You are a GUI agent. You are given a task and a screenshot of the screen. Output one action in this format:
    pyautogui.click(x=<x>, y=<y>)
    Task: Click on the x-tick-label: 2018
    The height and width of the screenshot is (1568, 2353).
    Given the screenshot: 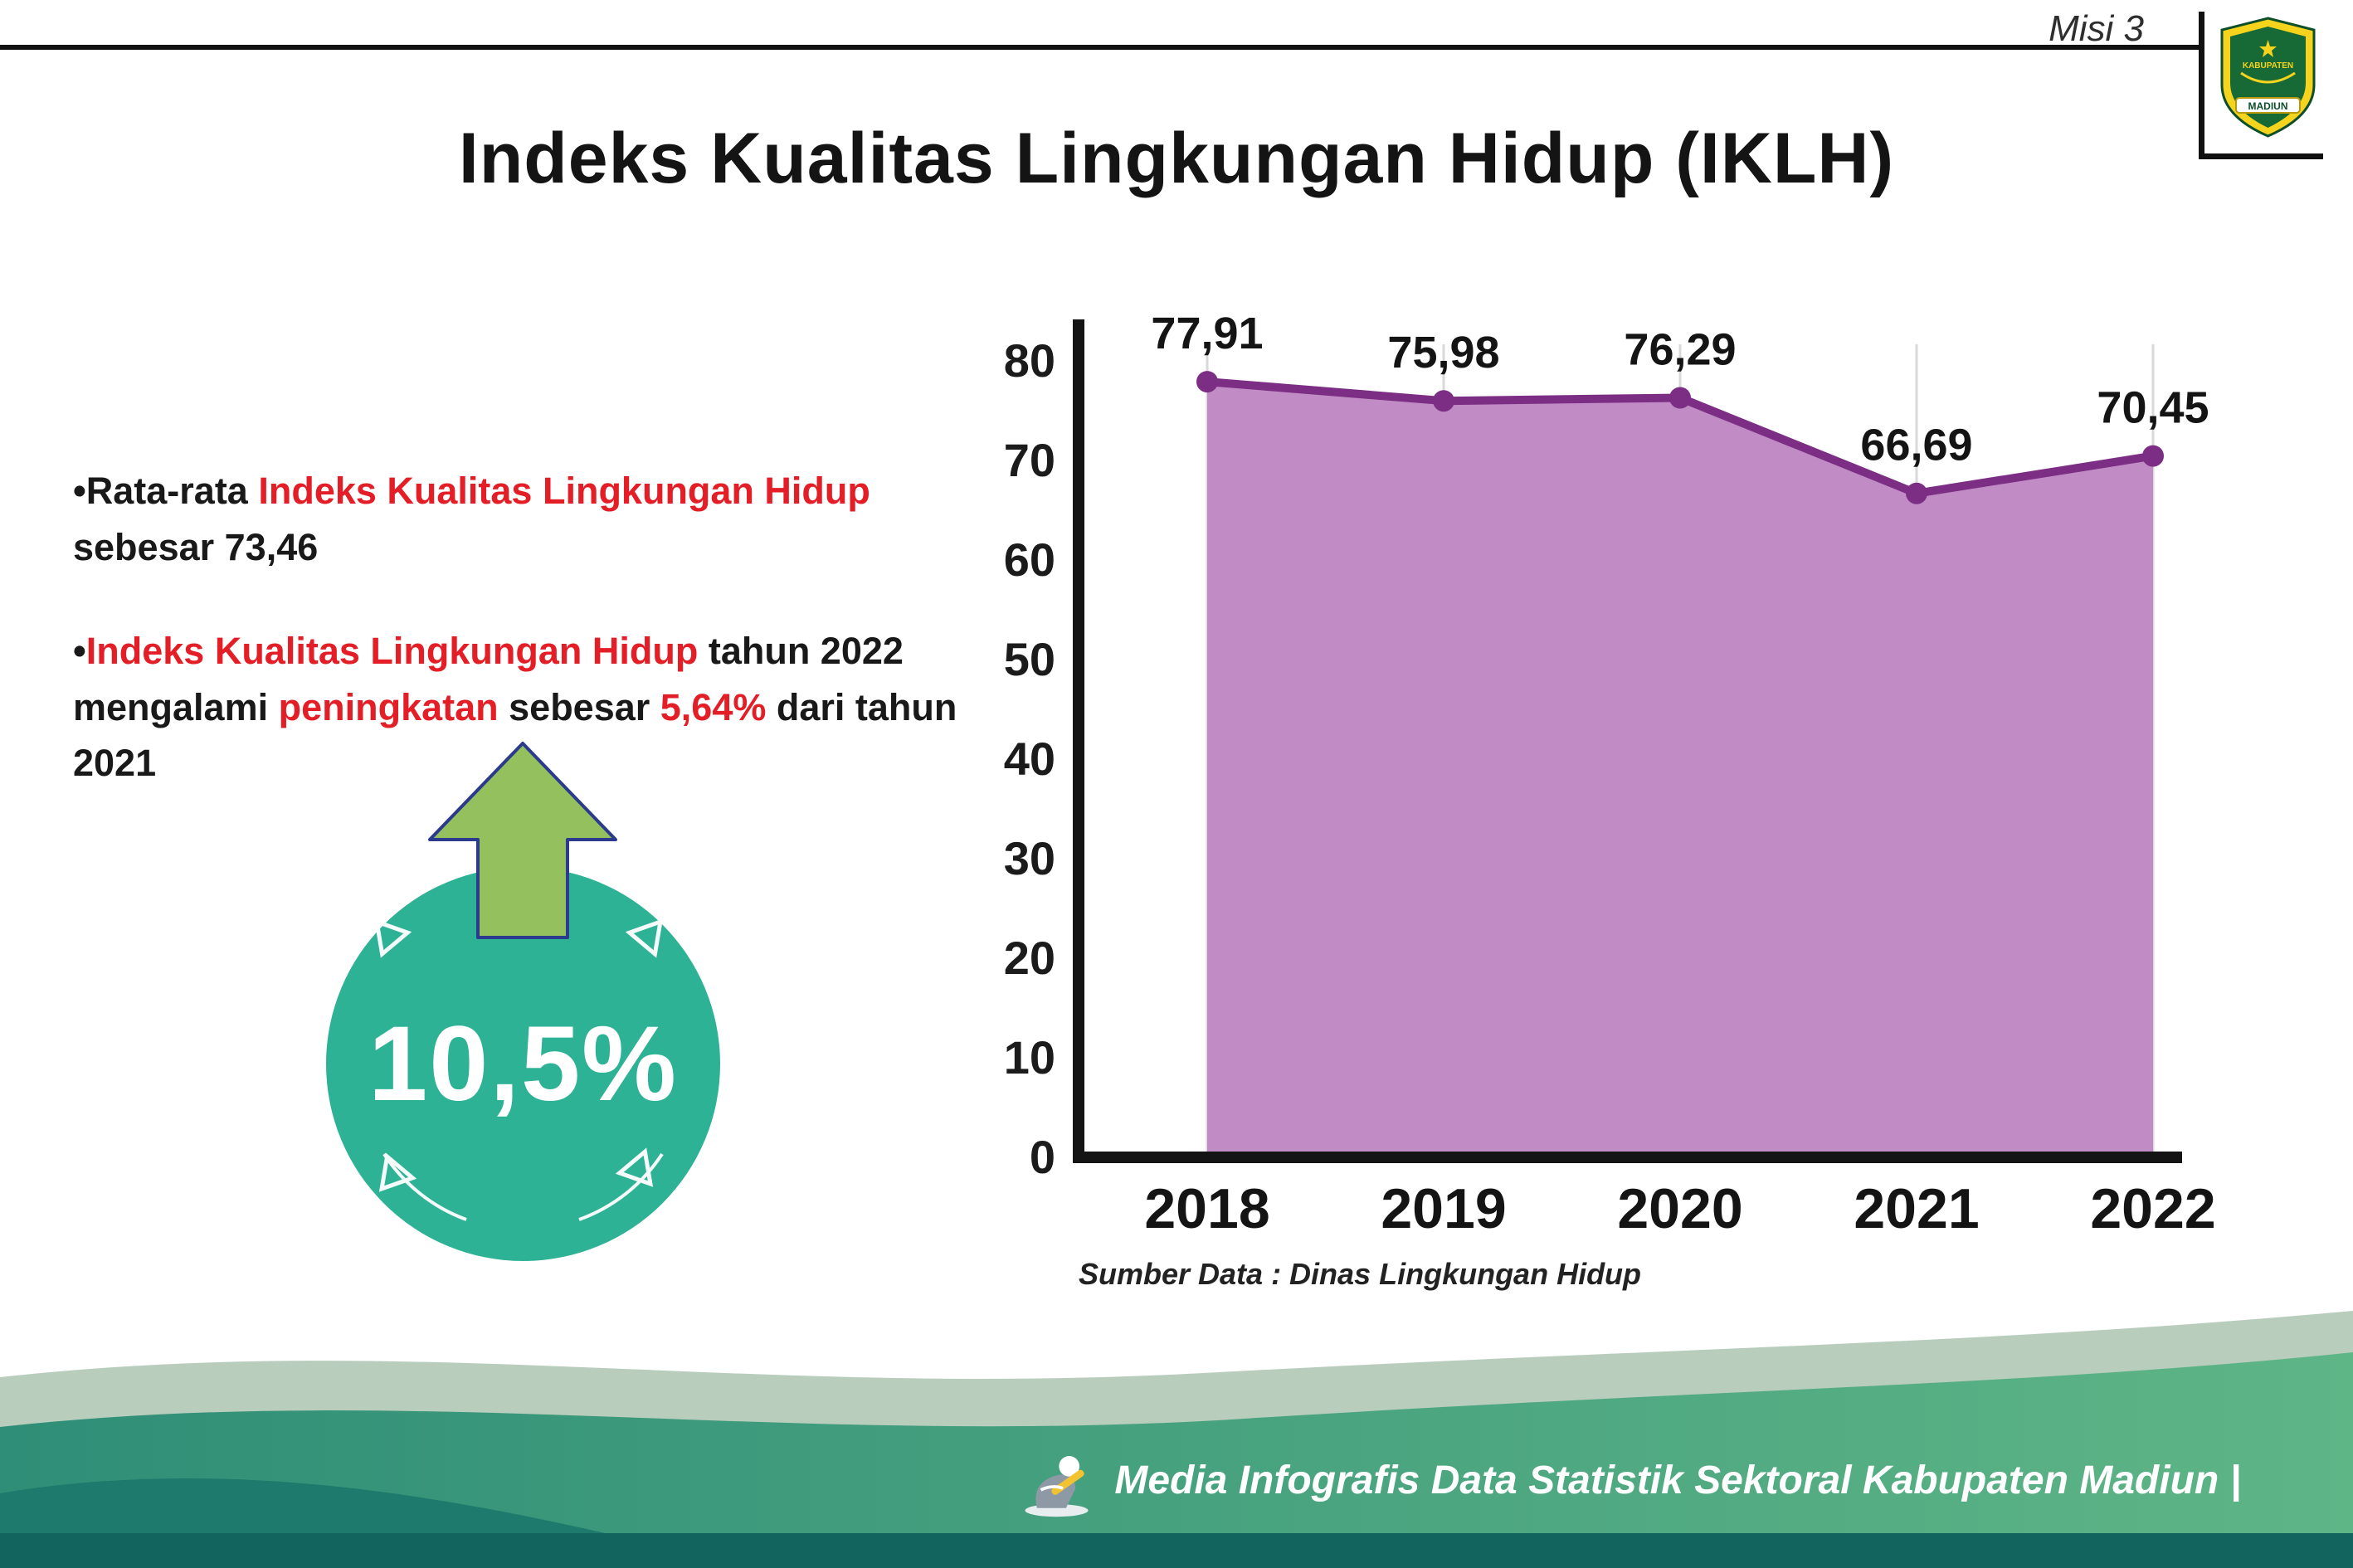 What is the action you would take?
    pyautogui.click(x=1206, y=1208)
    